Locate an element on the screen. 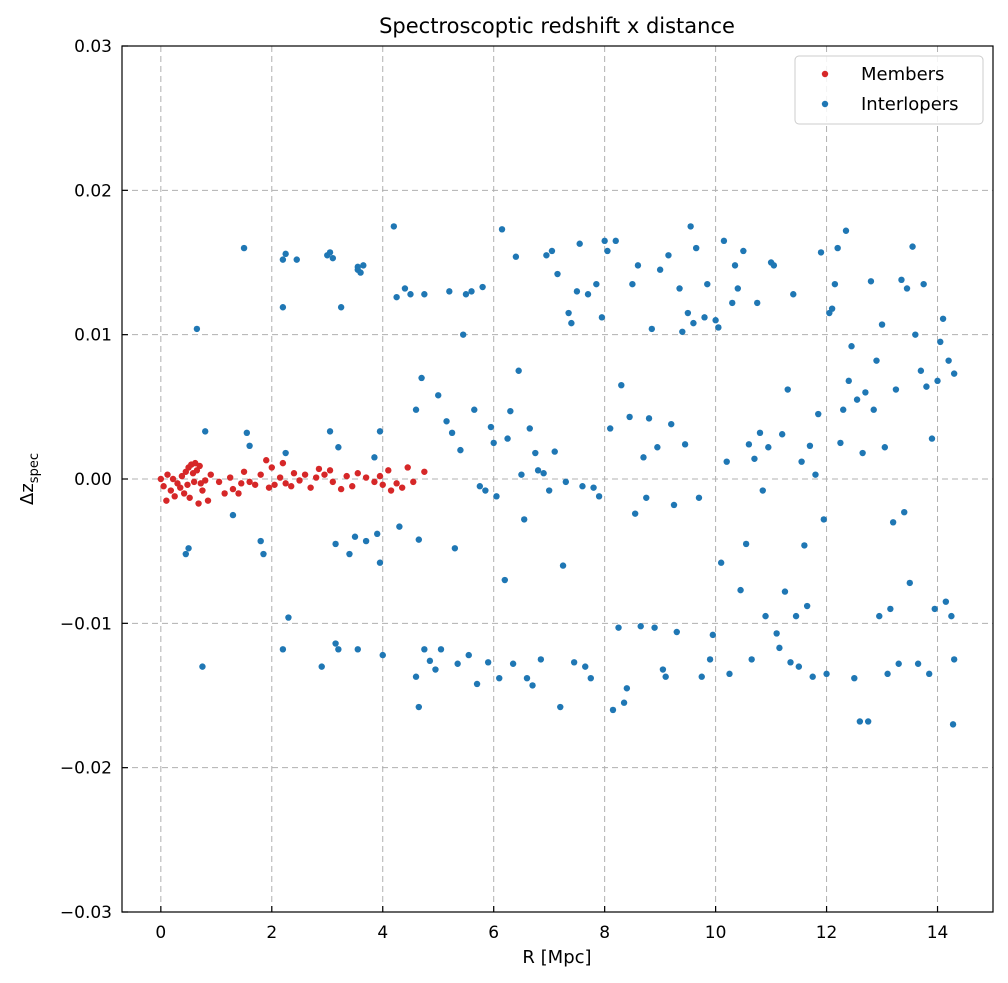 Image resolution: width=1008 pixels, height=983 pixels. x-tick-label: 2 is located at coordinates (271, 933).